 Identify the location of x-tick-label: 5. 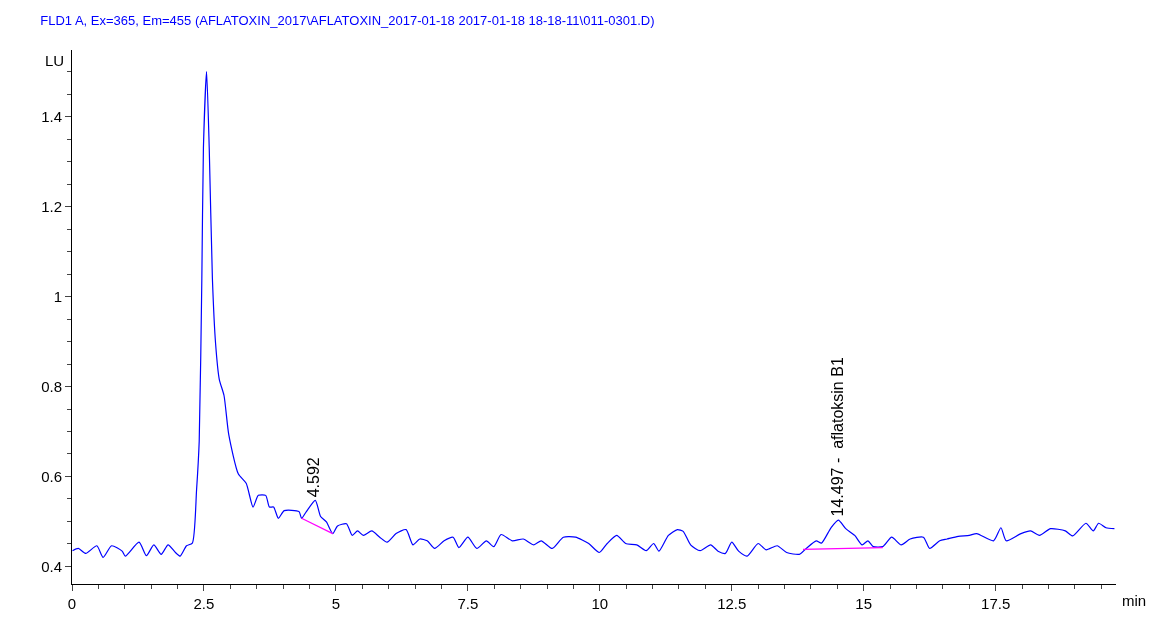
(336, 603).